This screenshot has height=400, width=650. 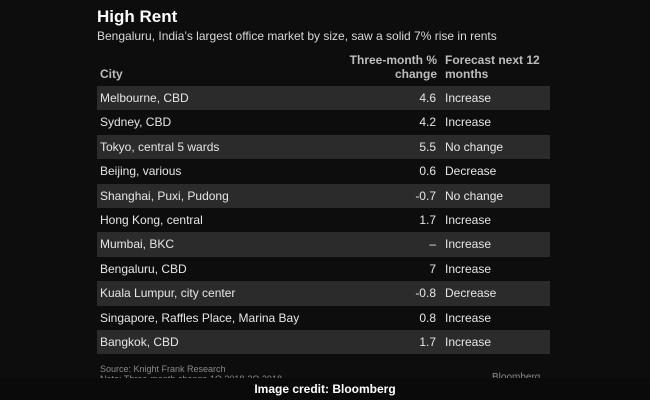 What do you see at coordinates (139, 341) in the screenshot?
I see `table-cell: Bangkok, CBD` at bounding box center [139, 341].